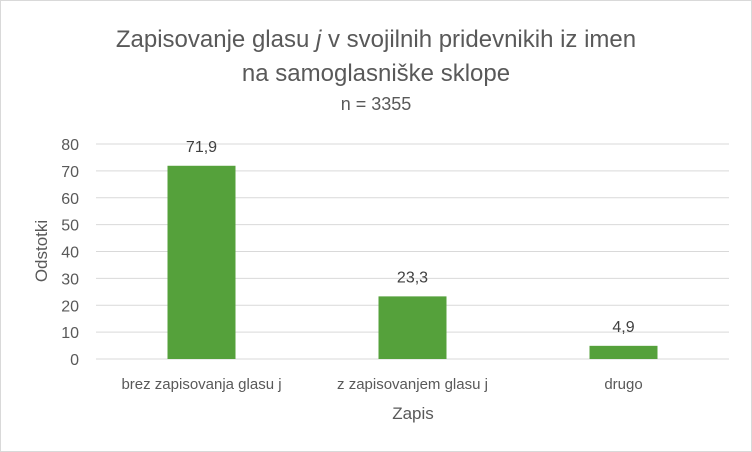 Image resolution: width=752 pixels, height=452 pixels. What do you see at coordinates (623, 327) in the screenshot?
I see `bar-value-label: 4,9` at bounding box center [623, 327].